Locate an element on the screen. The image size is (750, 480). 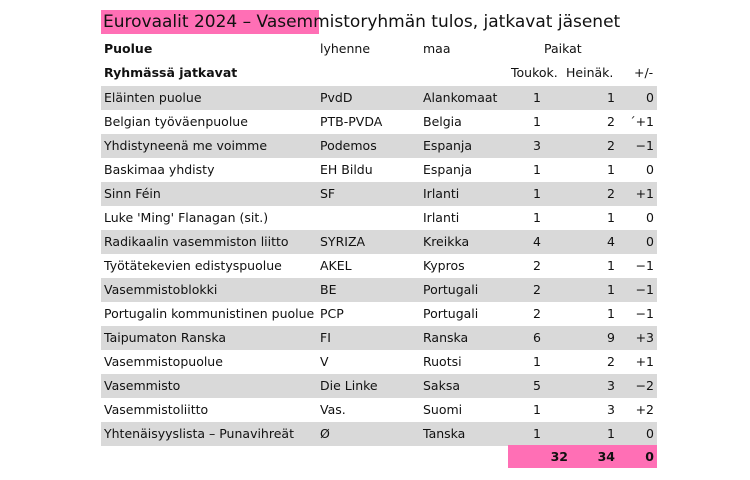
party-name: Belgian työväenpuolue is located at coordinates (176, 121).